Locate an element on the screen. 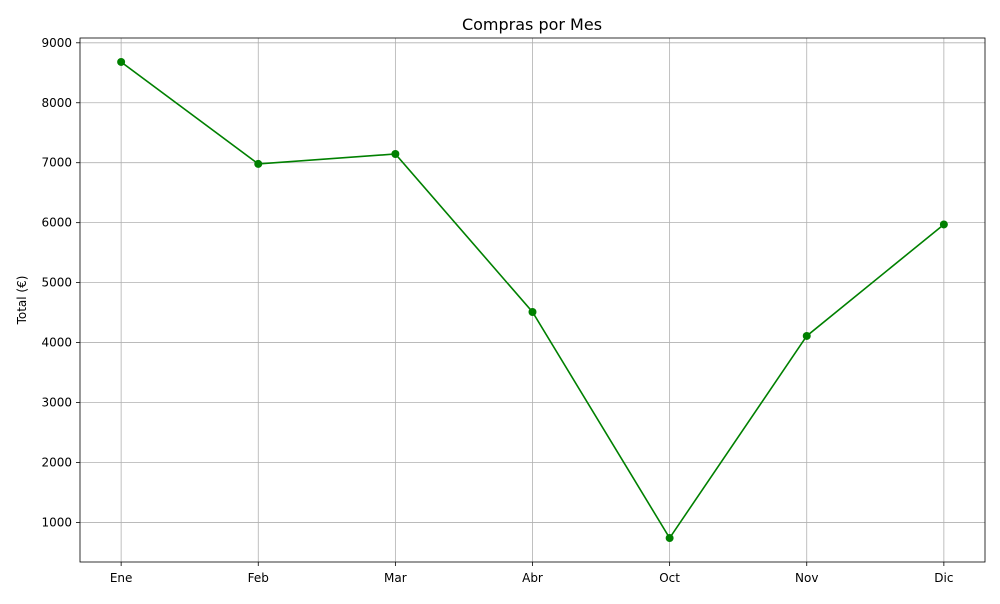  x-ticks: Ene Feb Mar Abr Oct Nov Dic is located at coordinates (531, 573).